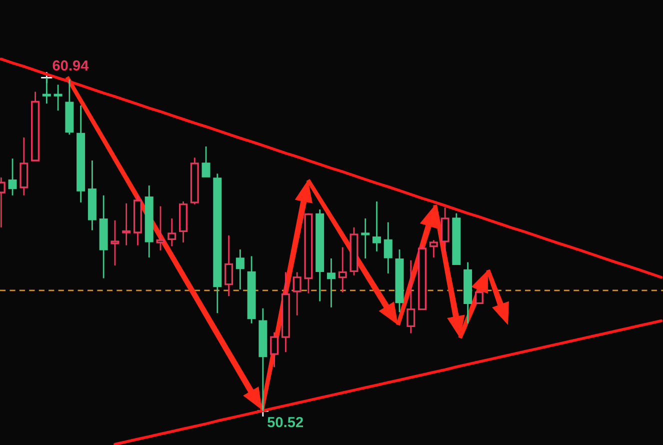  What do you see at coordinates (285, 422) in the screenshot?
I see `text: 50.52` at bounding box center [285, 422].